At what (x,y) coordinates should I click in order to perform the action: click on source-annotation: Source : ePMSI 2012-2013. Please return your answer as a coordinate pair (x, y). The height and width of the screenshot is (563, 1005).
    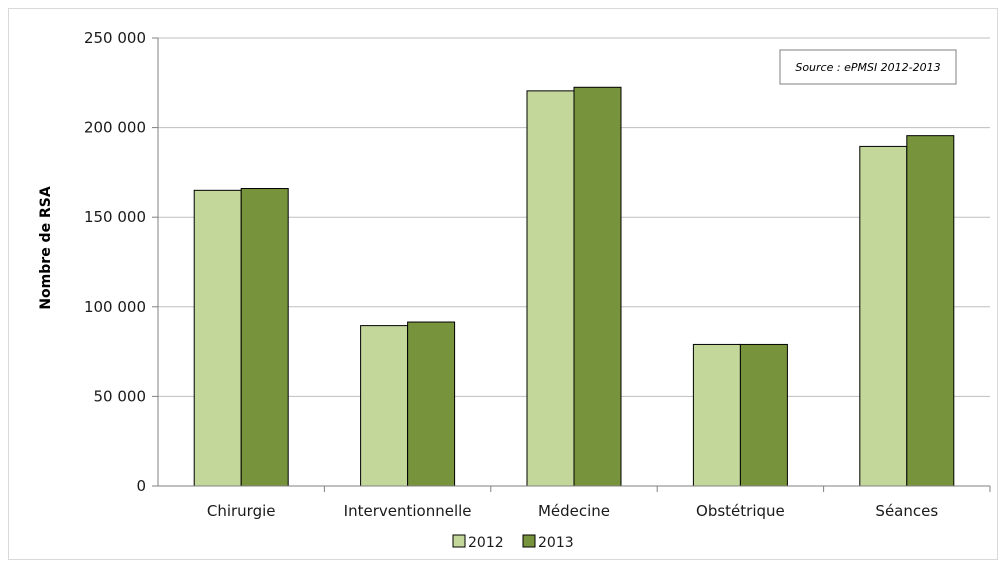
    Looking at the image, I should click on (868, 67).